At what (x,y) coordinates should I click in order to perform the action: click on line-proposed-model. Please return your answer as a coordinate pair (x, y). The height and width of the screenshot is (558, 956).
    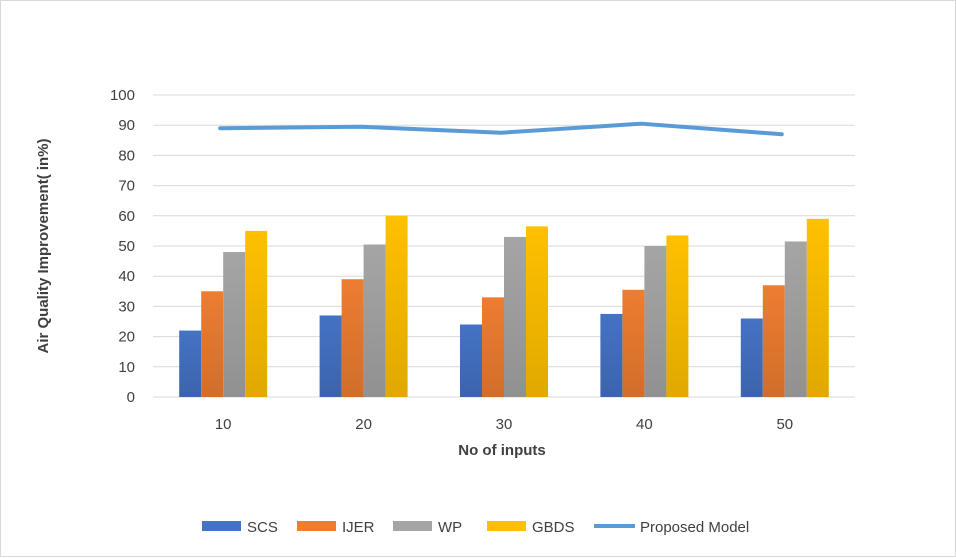
    Looking at the image, I should click on (501, 129).